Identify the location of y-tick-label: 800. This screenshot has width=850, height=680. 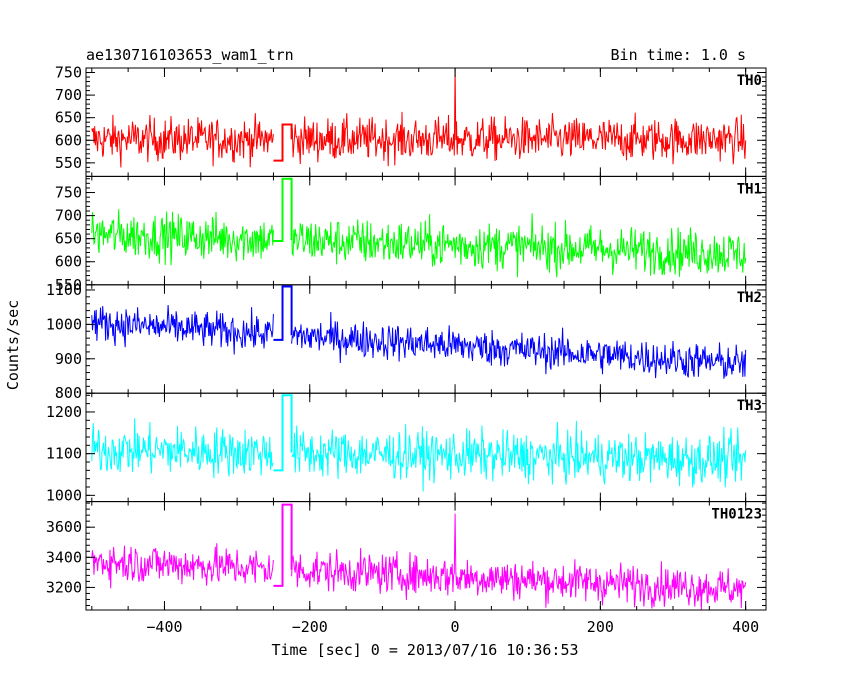
(68, 393).